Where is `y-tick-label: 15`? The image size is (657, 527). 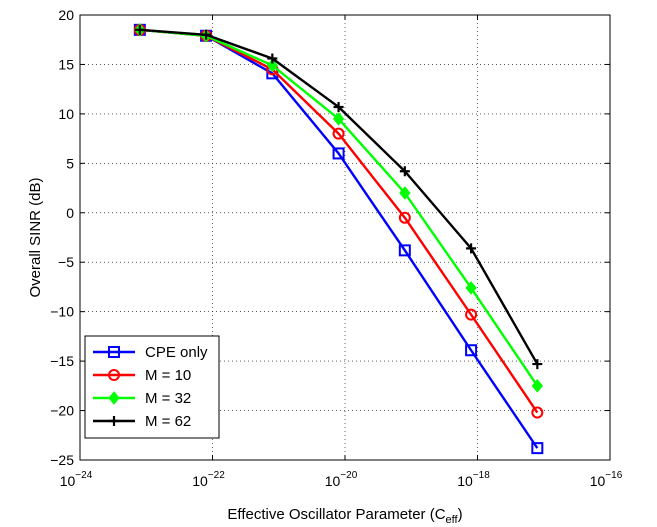
y-tick-label: 15 is located at coordinates (66, 64).